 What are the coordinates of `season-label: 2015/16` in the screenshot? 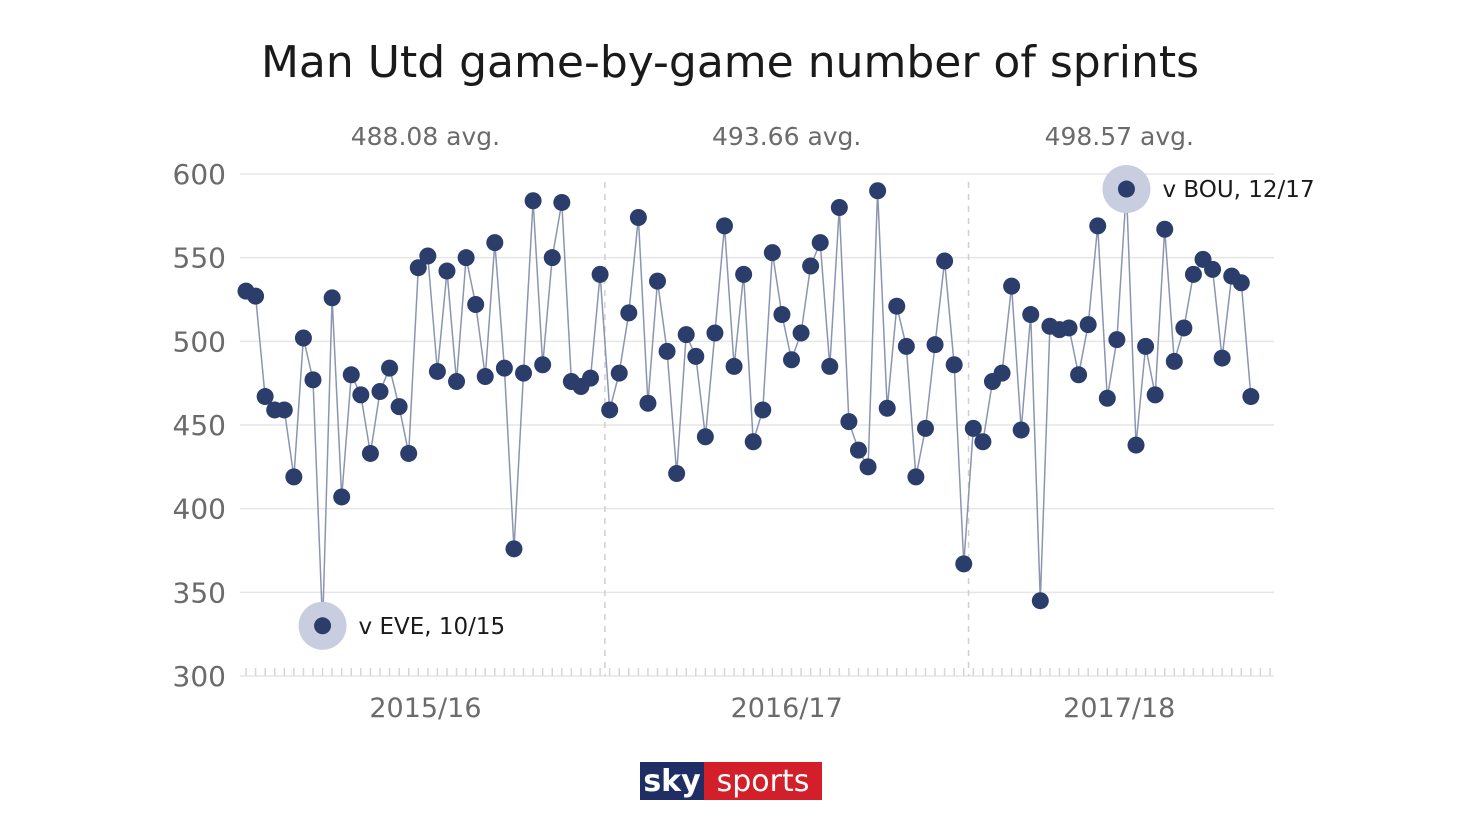 It's located at (425, 708).